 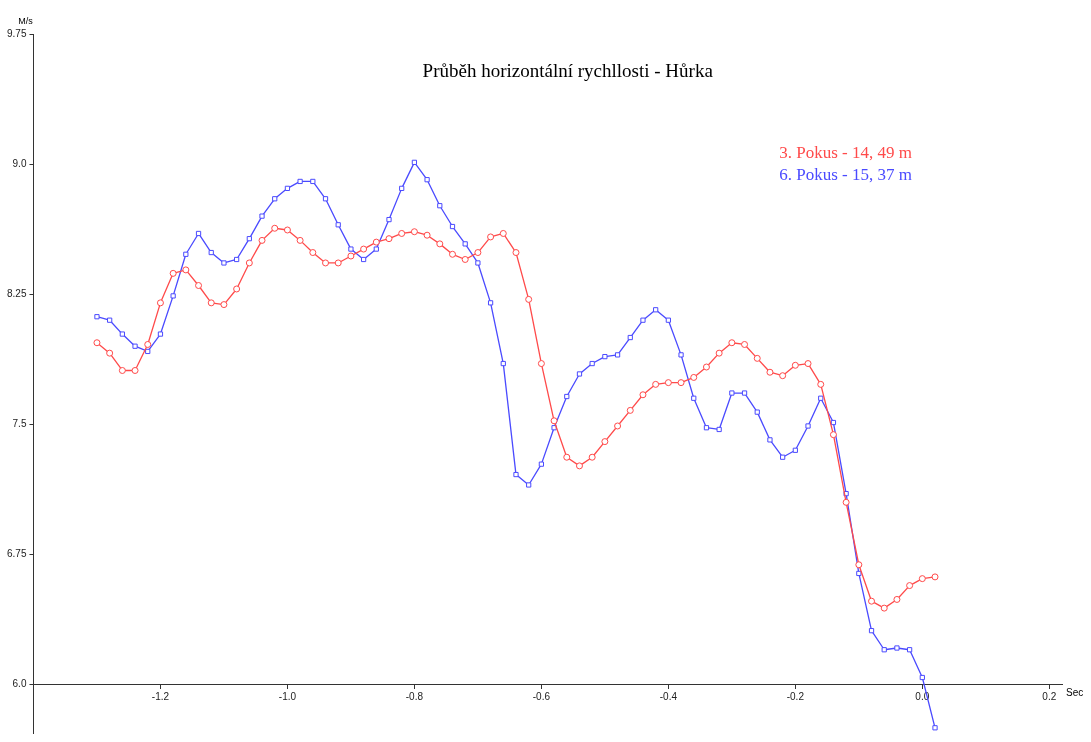 I want to click on x-tick-label: -0.4, so click(x=668, y=697).